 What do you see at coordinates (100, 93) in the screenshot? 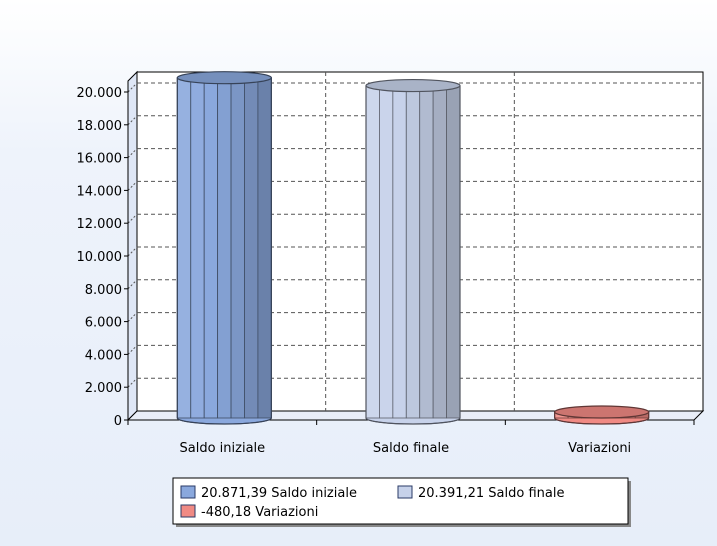
I see `y-tick-label: 20.000` at bounding box center [100, 93].